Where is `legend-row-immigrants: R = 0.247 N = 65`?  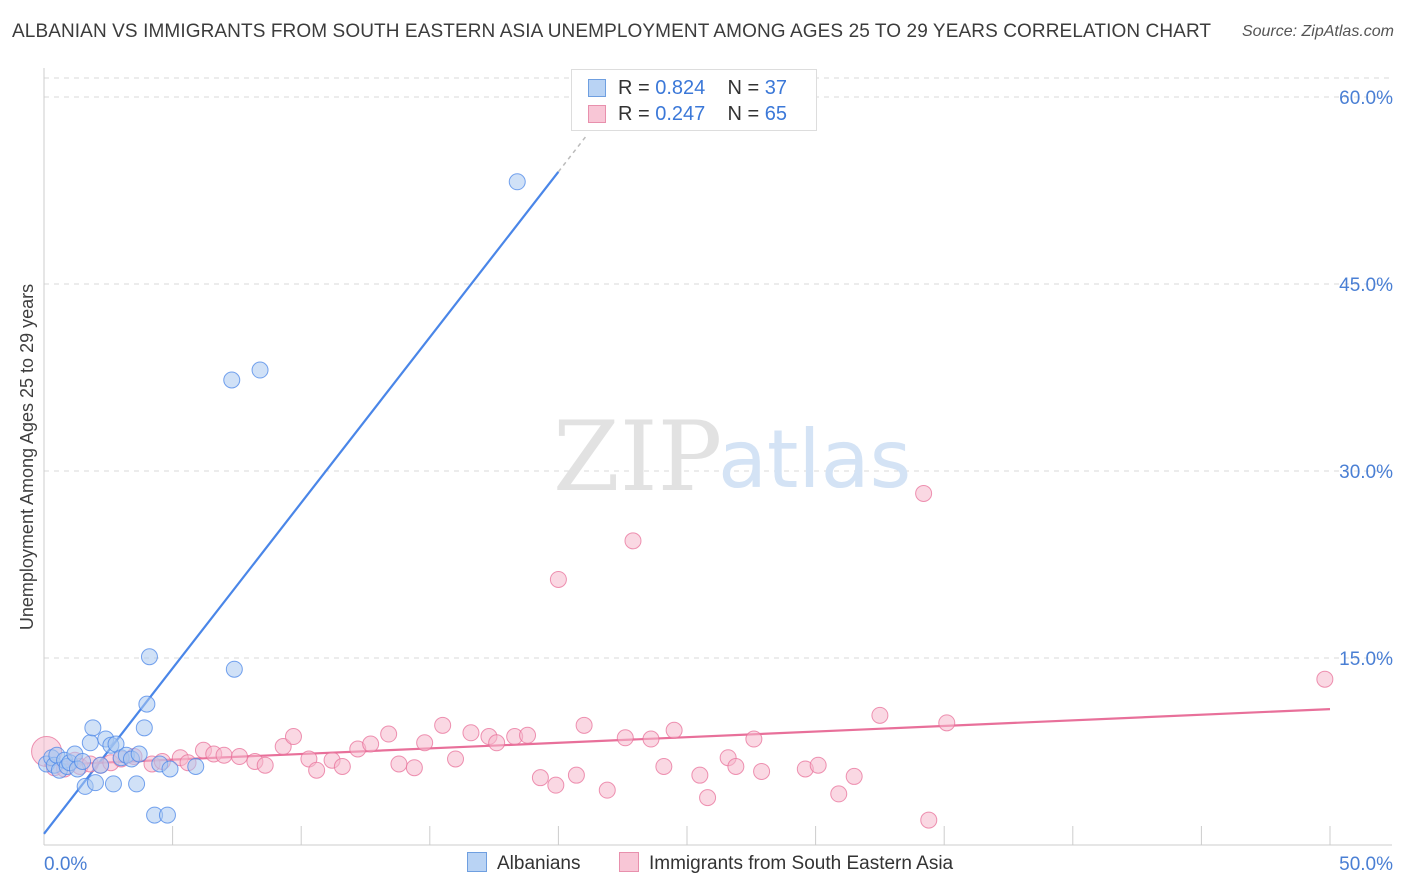
legend-row-immigrants: R = 0.247 N = 65 is located at coordinates (687, 114).